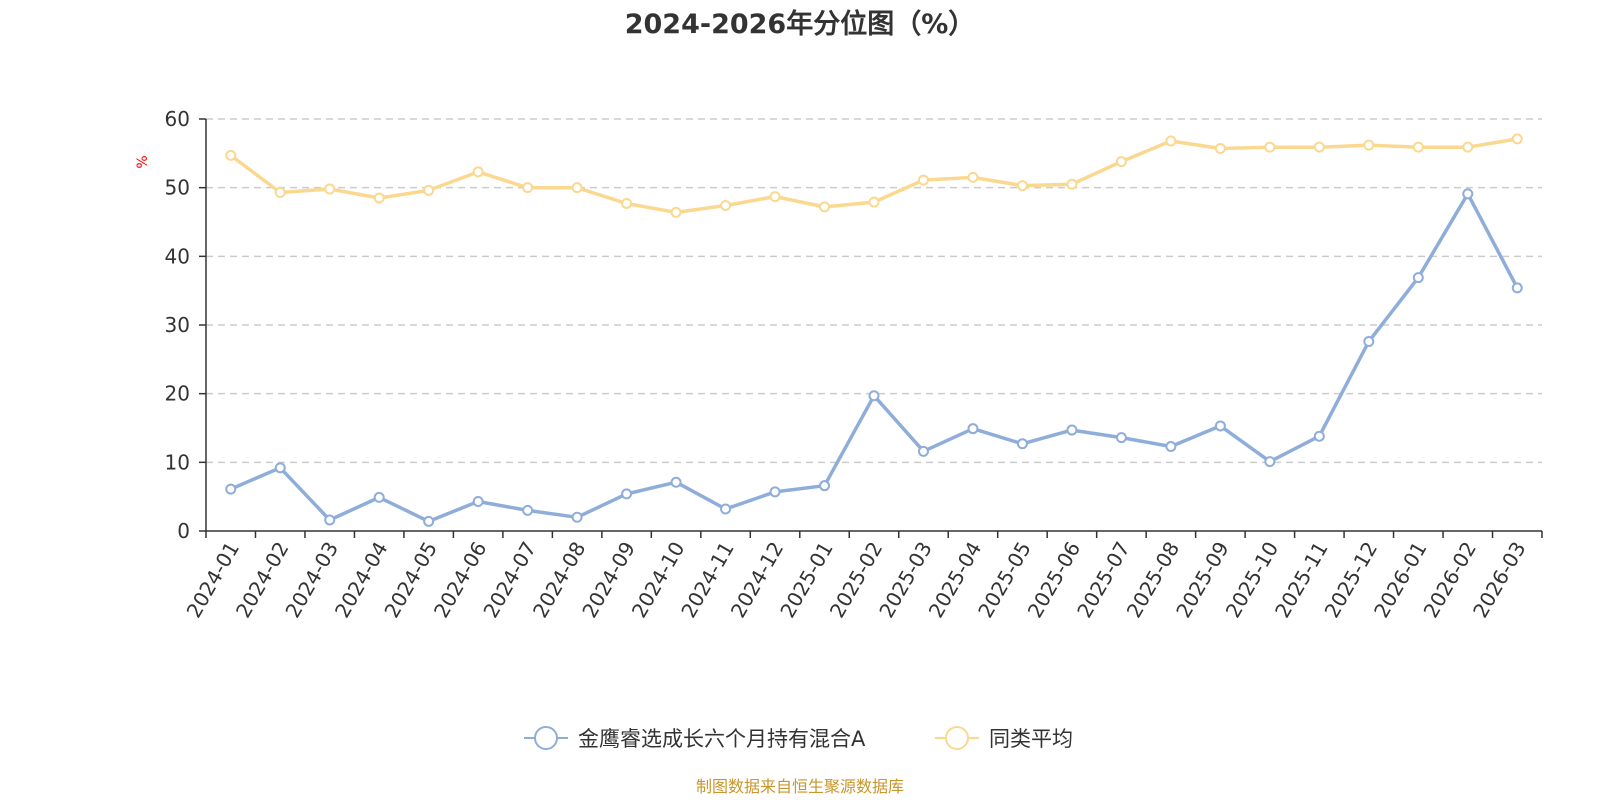 The width and height of the screenshot is (1600, 800). I want to click on legend: 金鹰睿选成长六个月持有混合A 同类平均, so click(798, 738).